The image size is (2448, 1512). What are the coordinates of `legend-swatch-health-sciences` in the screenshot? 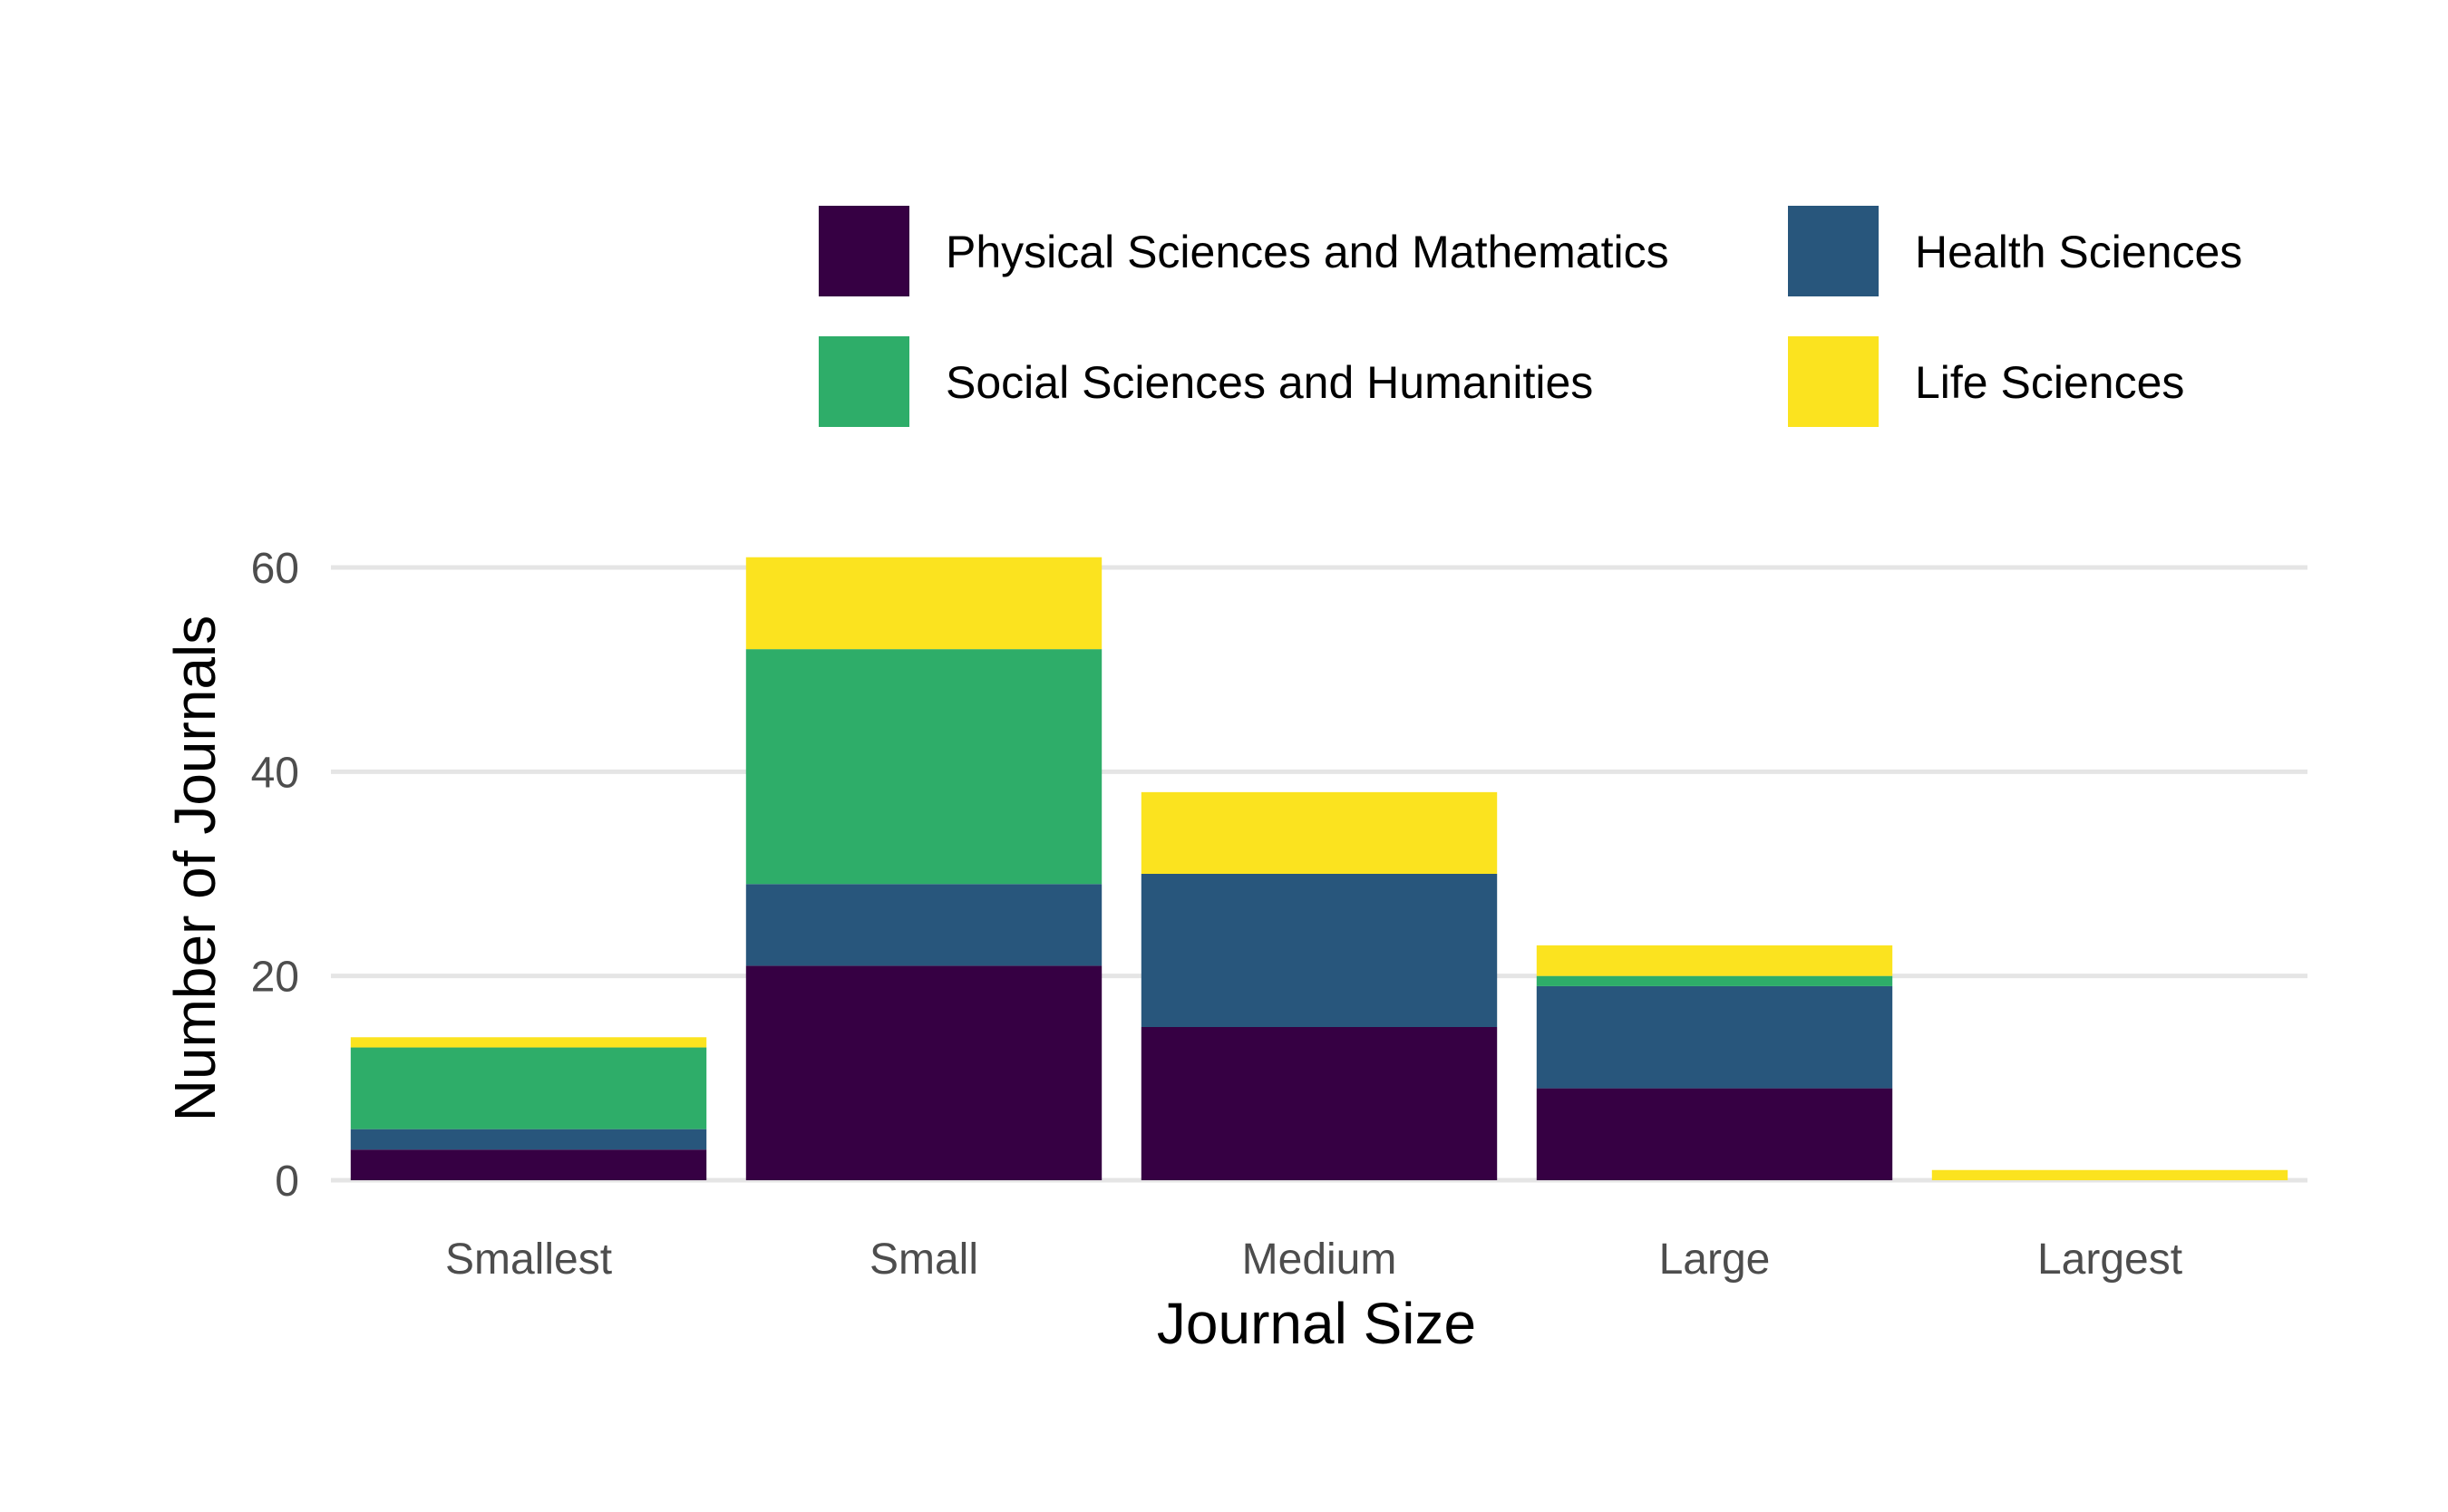 It's located at (1833, 251).